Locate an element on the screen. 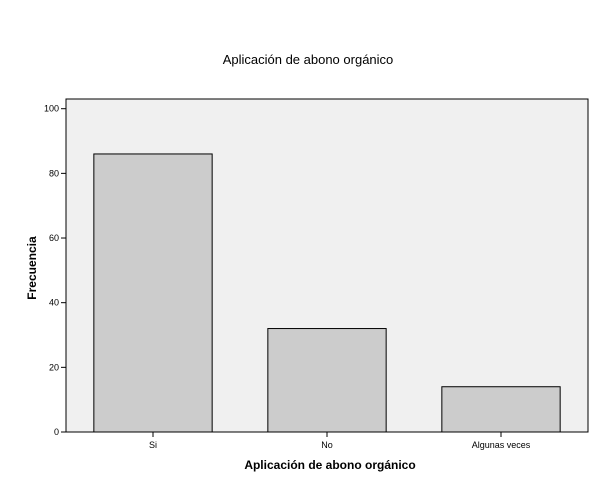 The height and width of the screenshot is (481, 598). y-tick-label: 40 is located at coordinates (54, 303).